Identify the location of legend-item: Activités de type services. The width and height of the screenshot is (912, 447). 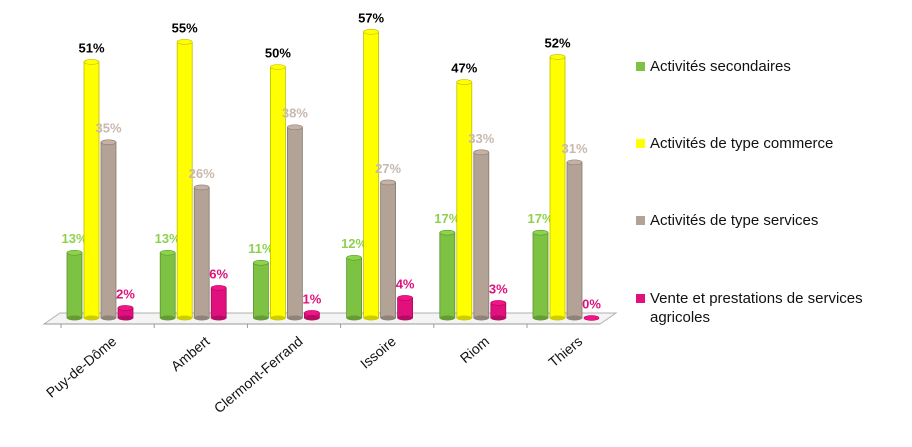
(771, 220).